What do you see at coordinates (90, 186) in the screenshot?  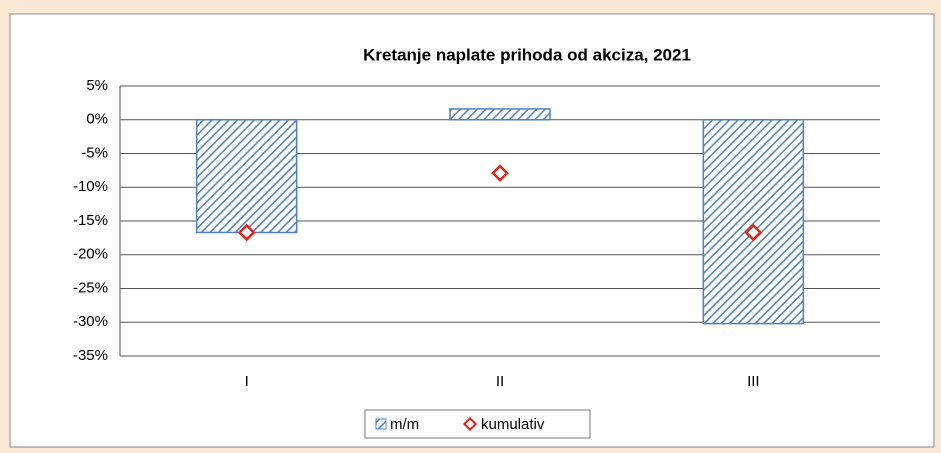 I see `y-tick-label: -10%` at bounding box center [90, 186].